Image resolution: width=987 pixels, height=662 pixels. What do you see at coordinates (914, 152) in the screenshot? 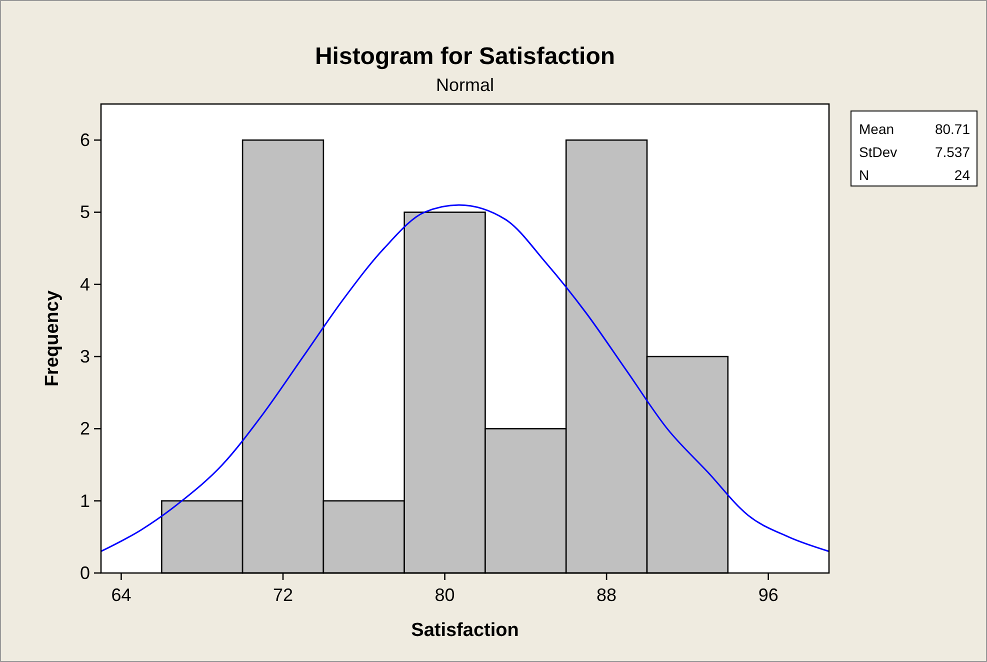
I see `text: StDev 7.537` at bounding box center [914, 152].